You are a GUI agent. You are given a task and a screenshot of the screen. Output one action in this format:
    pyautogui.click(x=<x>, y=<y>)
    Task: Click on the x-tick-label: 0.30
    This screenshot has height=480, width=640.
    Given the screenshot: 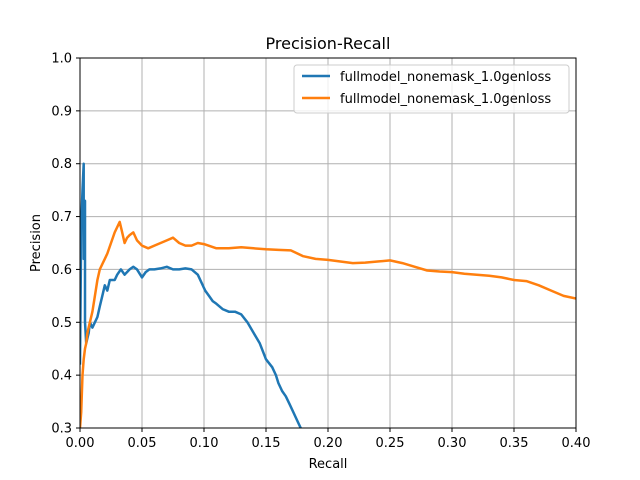 What is the action you would take?
    pyautogui.click(x=452, y=443)
    